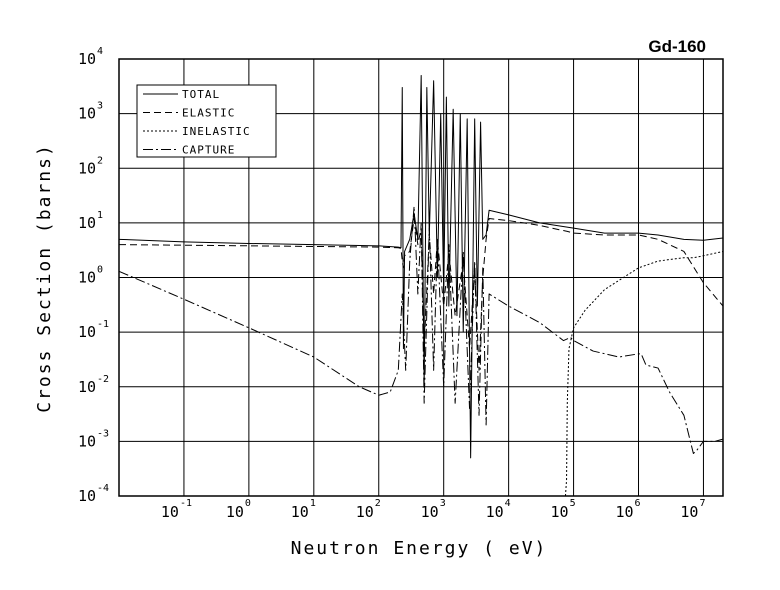  I want to click on legend-label-capture: CAPTURE, so click(208, 150).